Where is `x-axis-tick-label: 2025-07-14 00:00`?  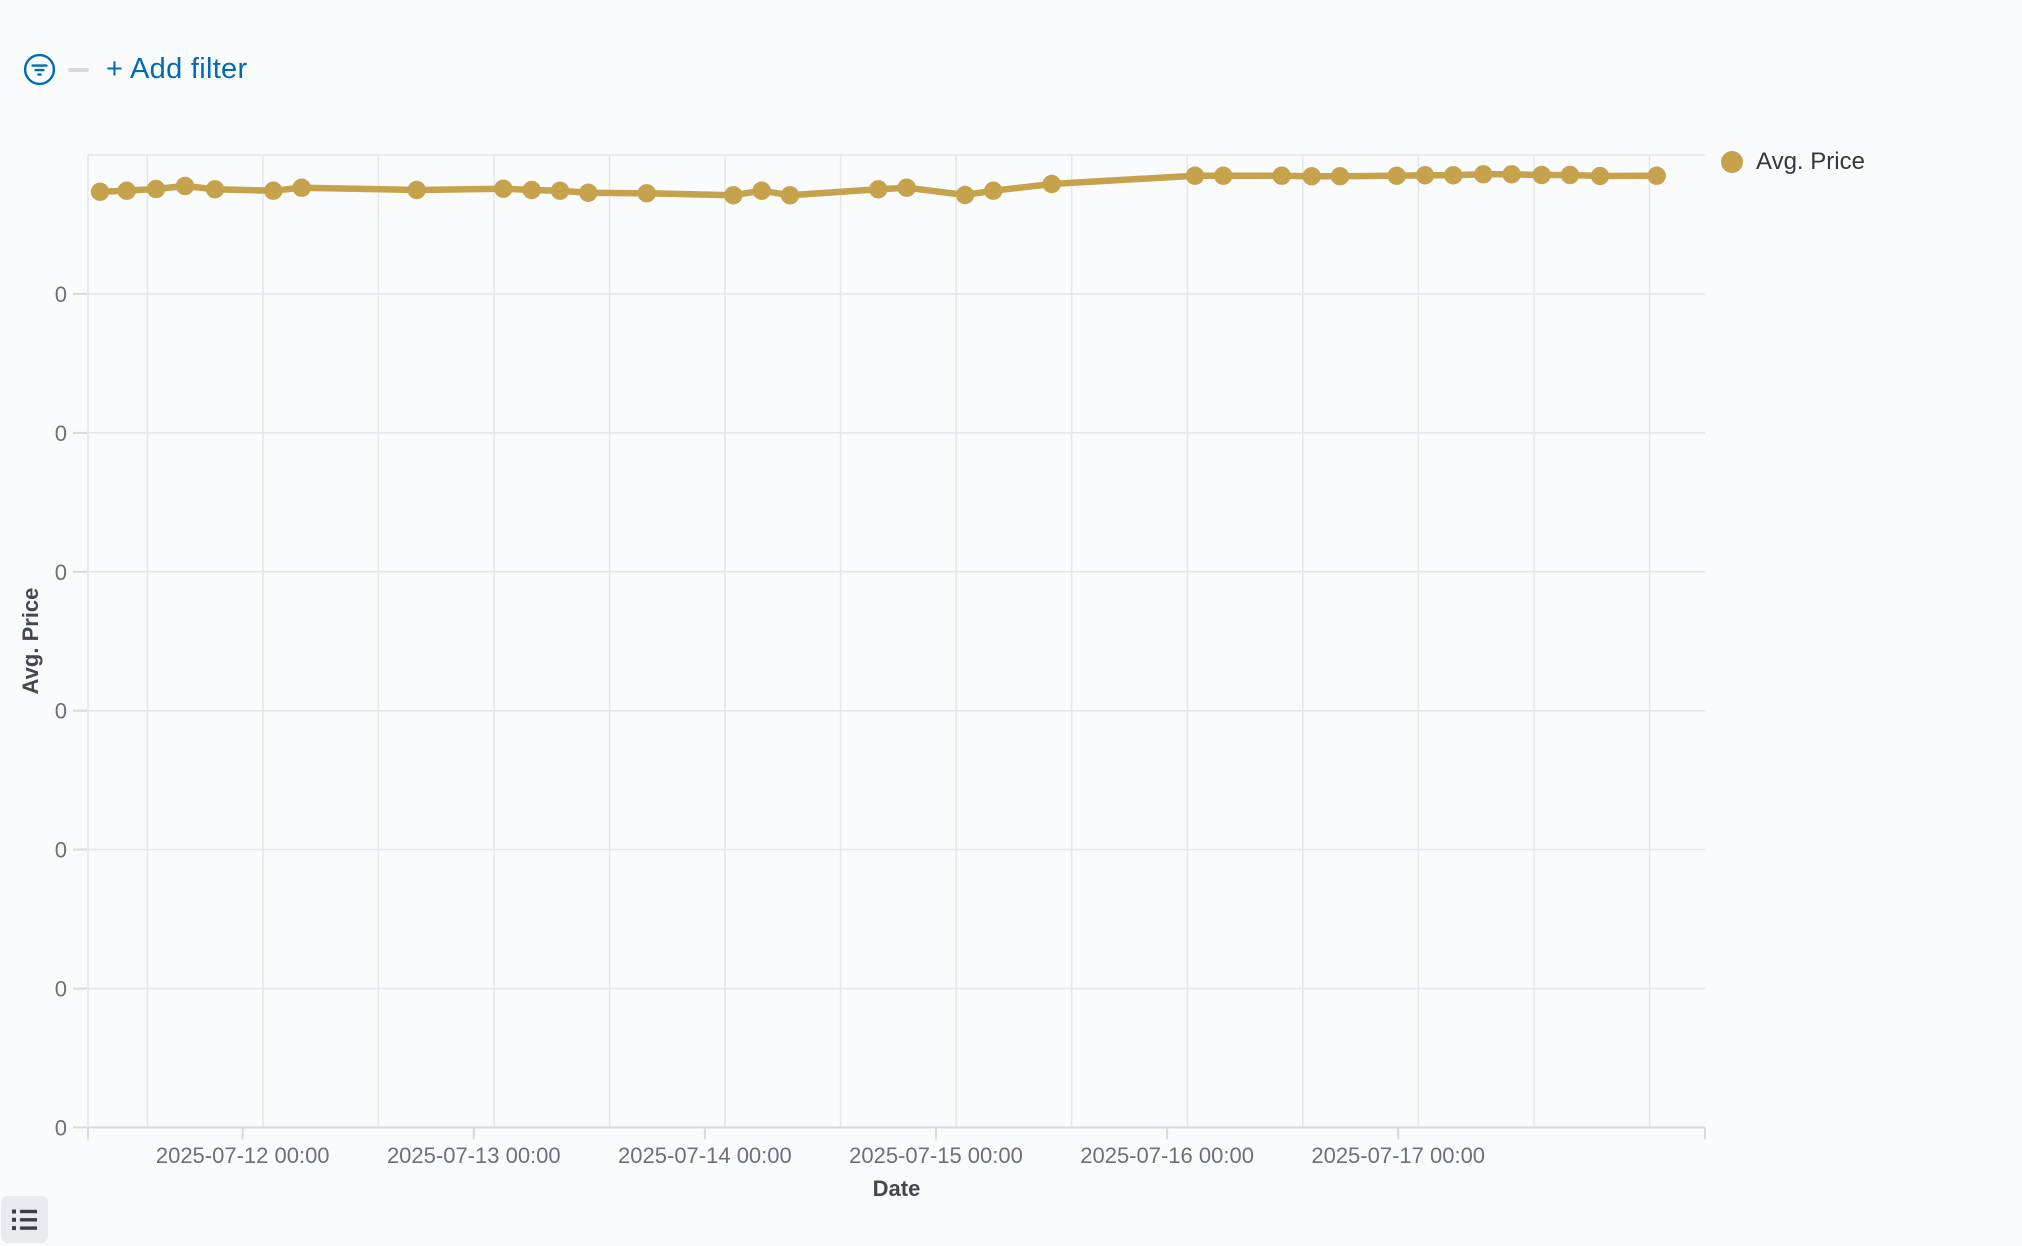
x-axis-tick-label: 2025-07-14 00:00 is located at coordinates (705, 1155).